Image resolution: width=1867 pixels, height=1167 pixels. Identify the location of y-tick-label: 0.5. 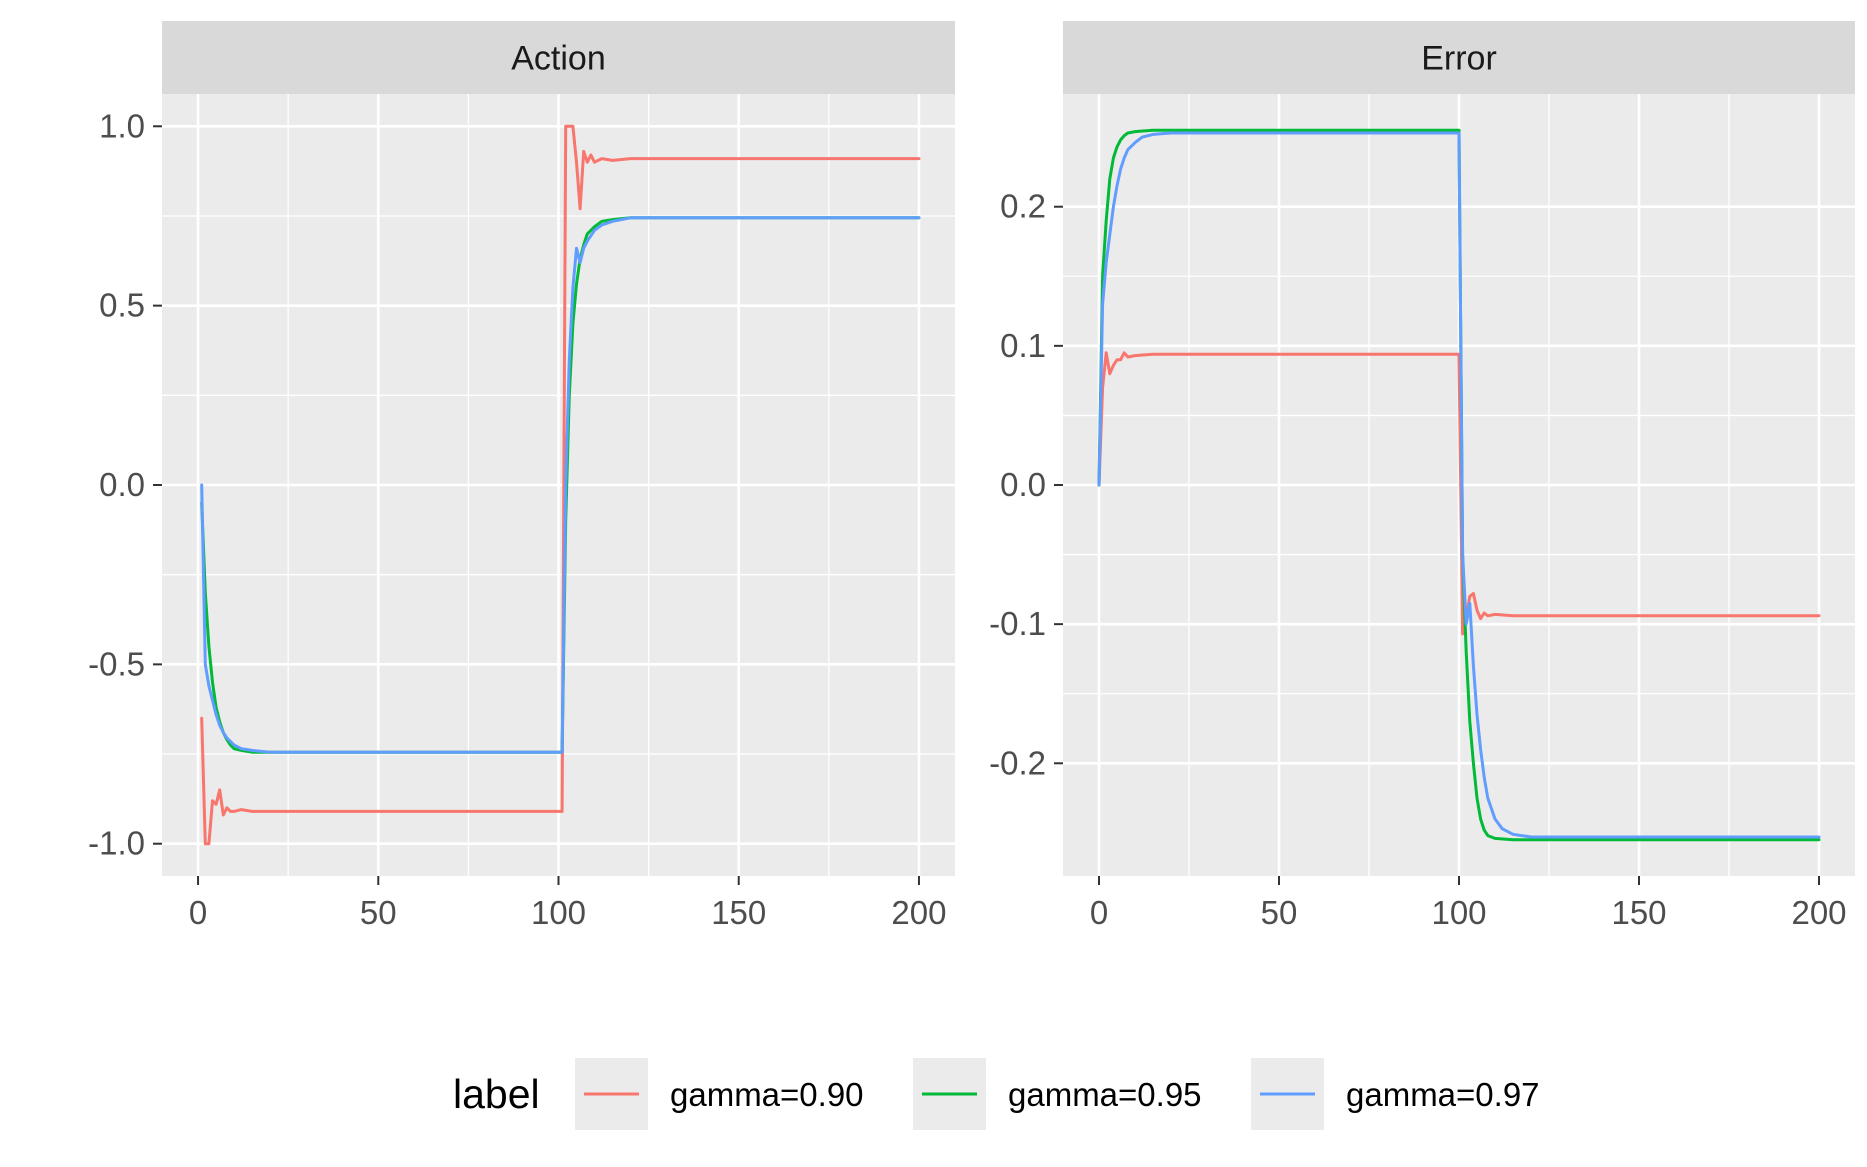
(122, 305).